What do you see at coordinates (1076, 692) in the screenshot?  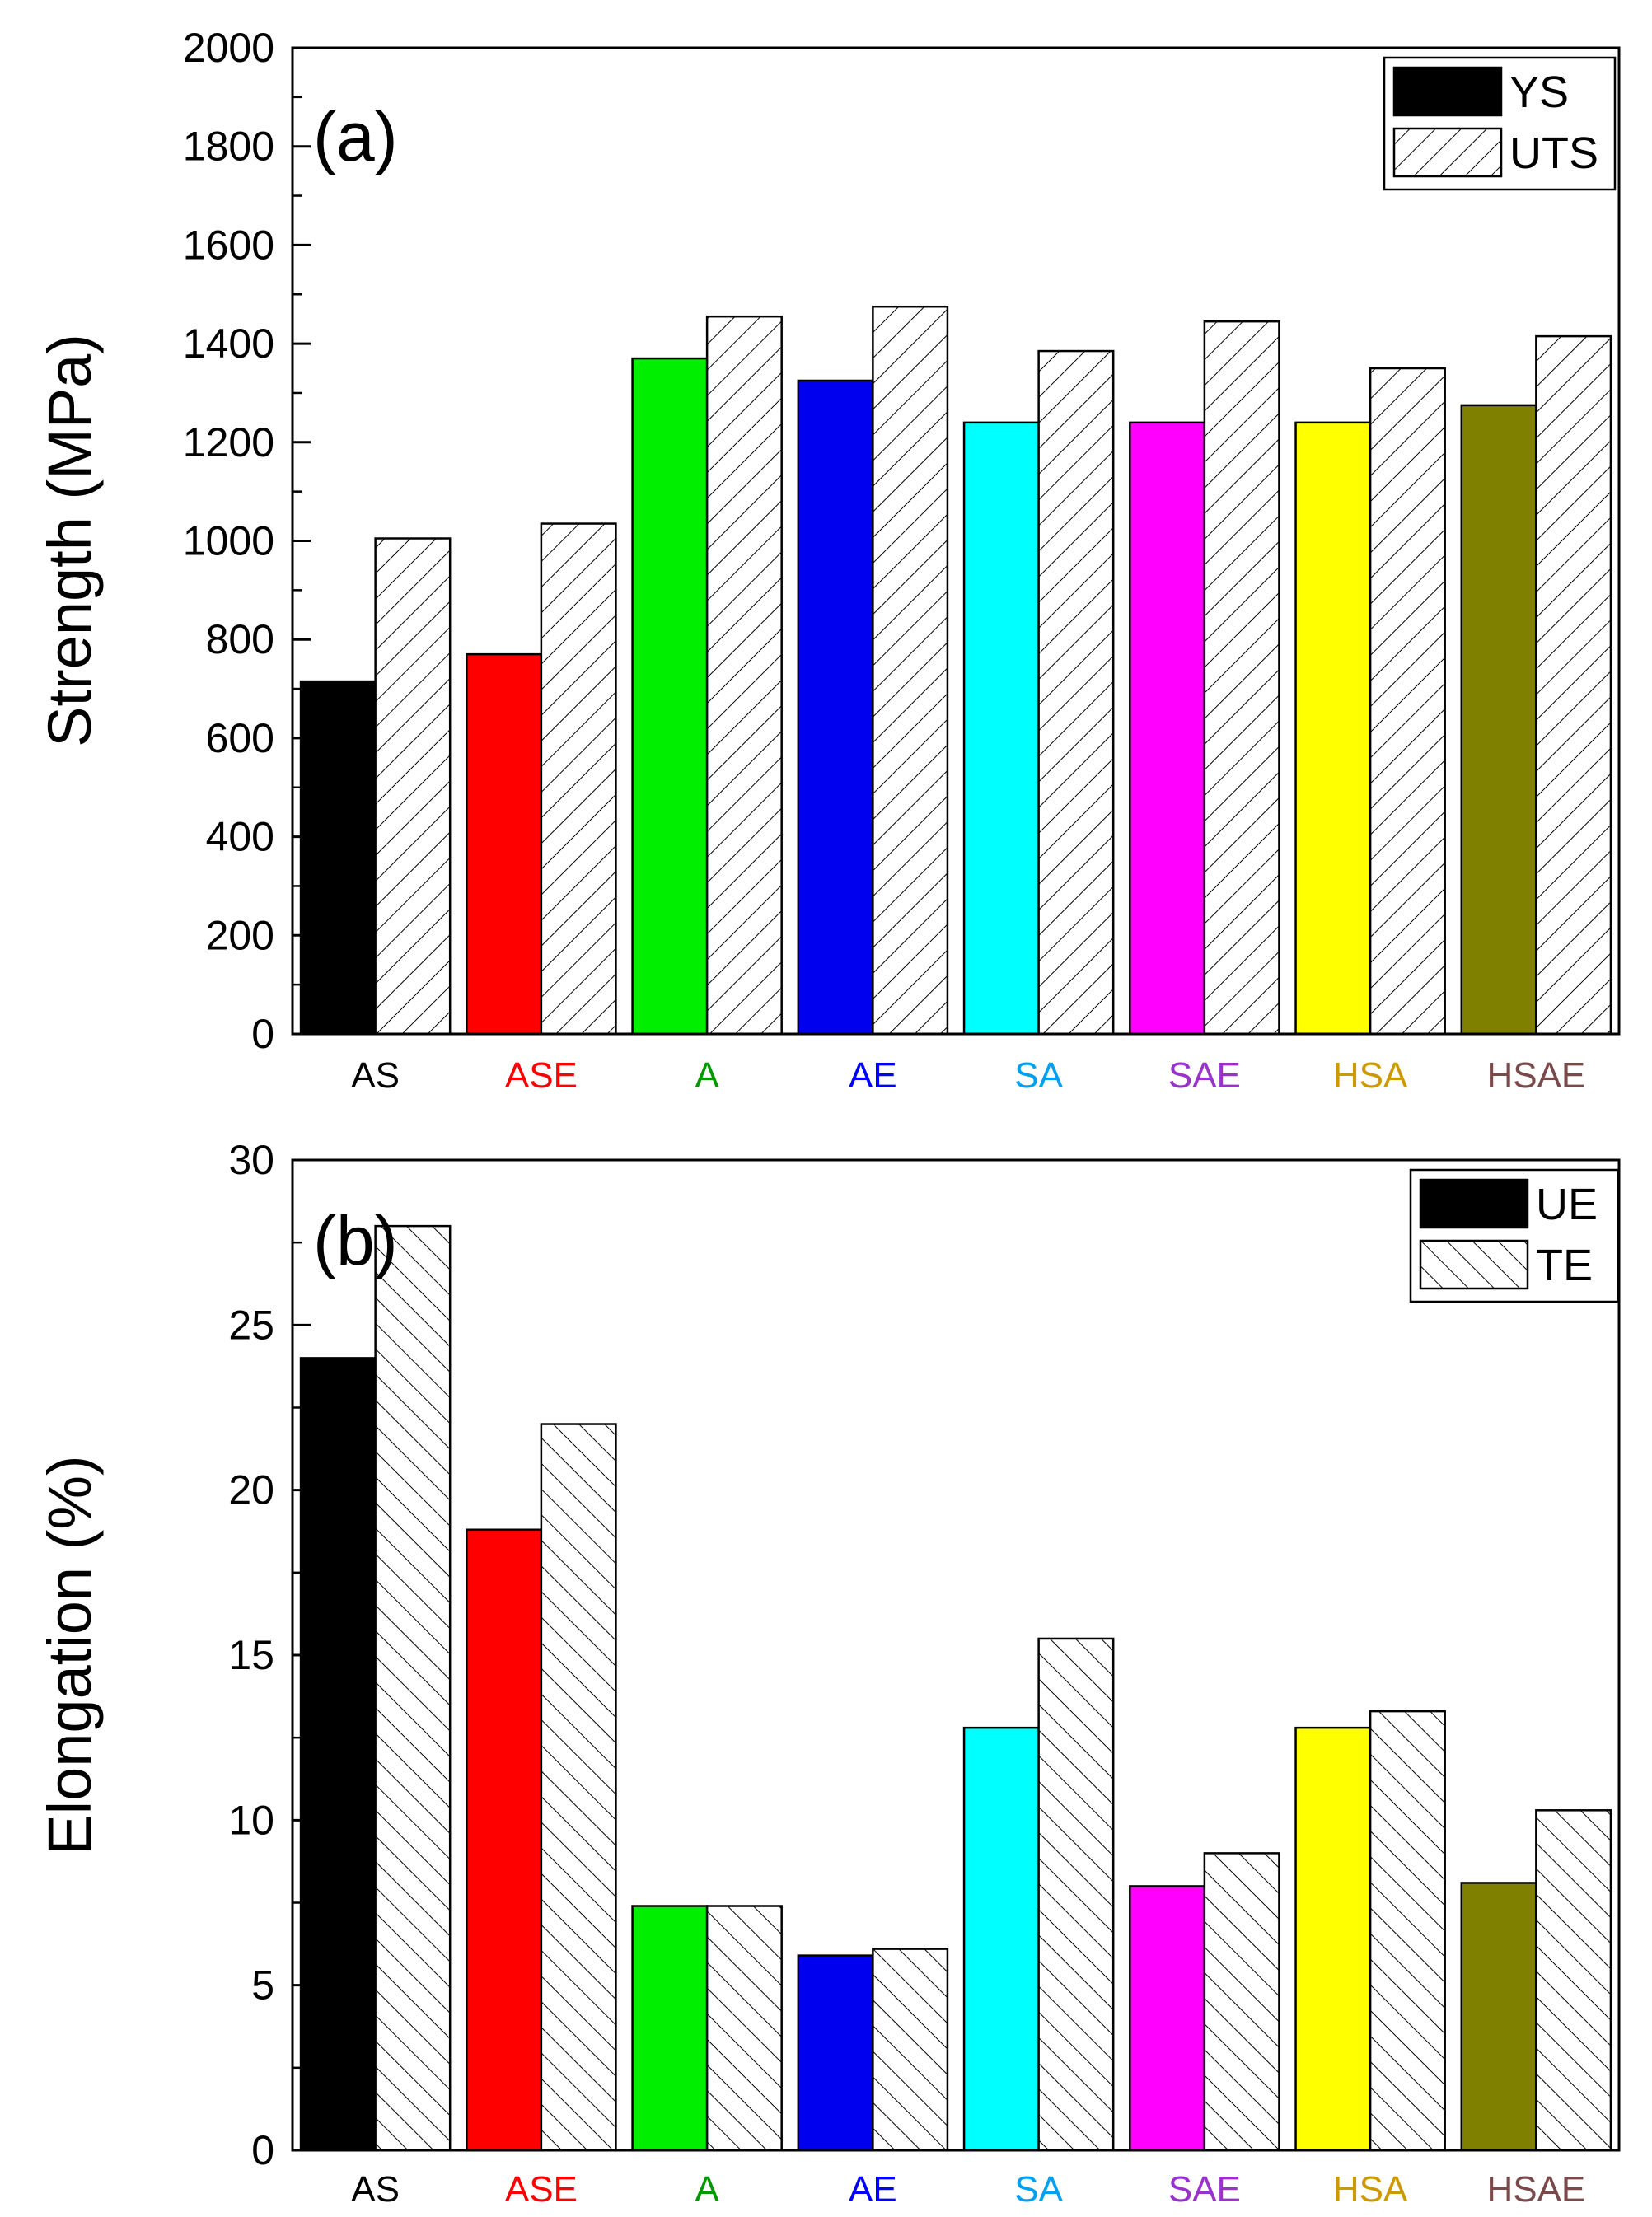 I see `bar-uts-sa` at bounding box center [1076, 692].